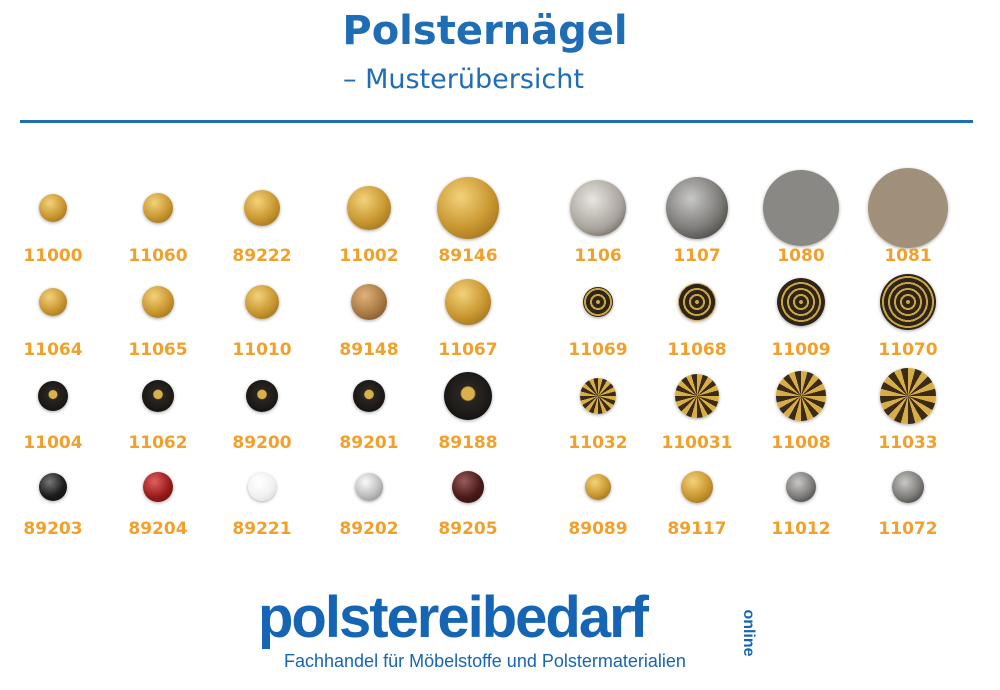  What do you see at coordinates (468, 350) in the screenshot?
I see `article-number: 11067` at bounding box center [468, 350].